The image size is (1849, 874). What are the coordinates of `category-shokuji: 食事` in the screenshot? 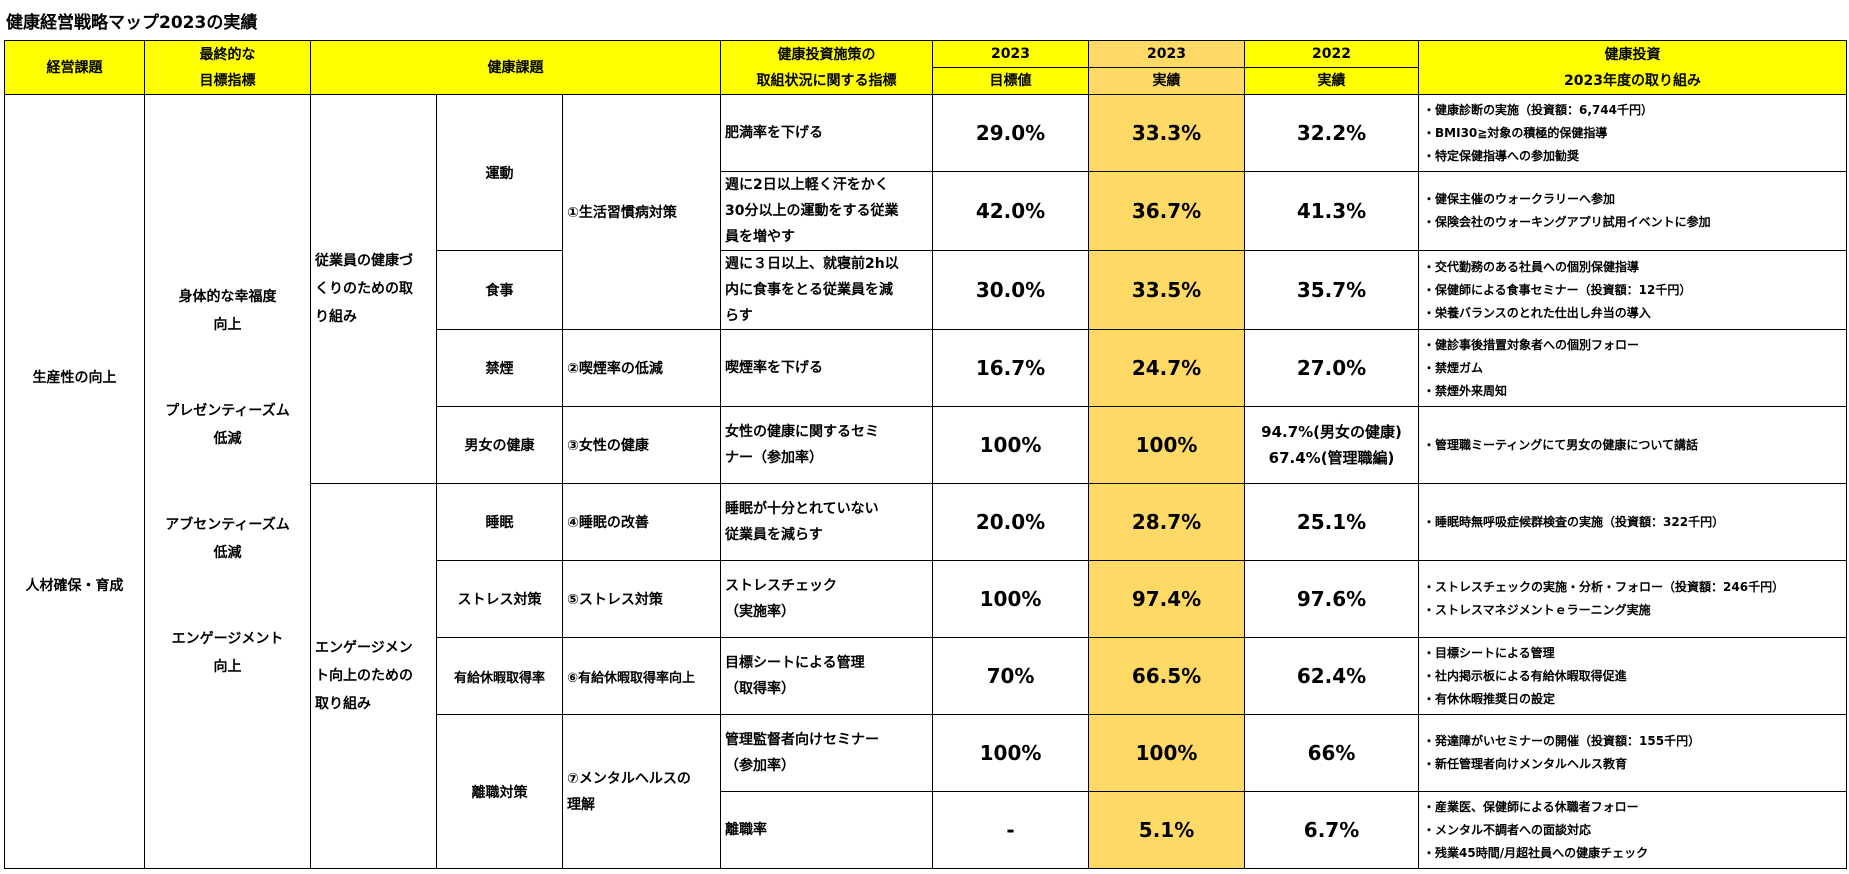 It's located at (499, 290).